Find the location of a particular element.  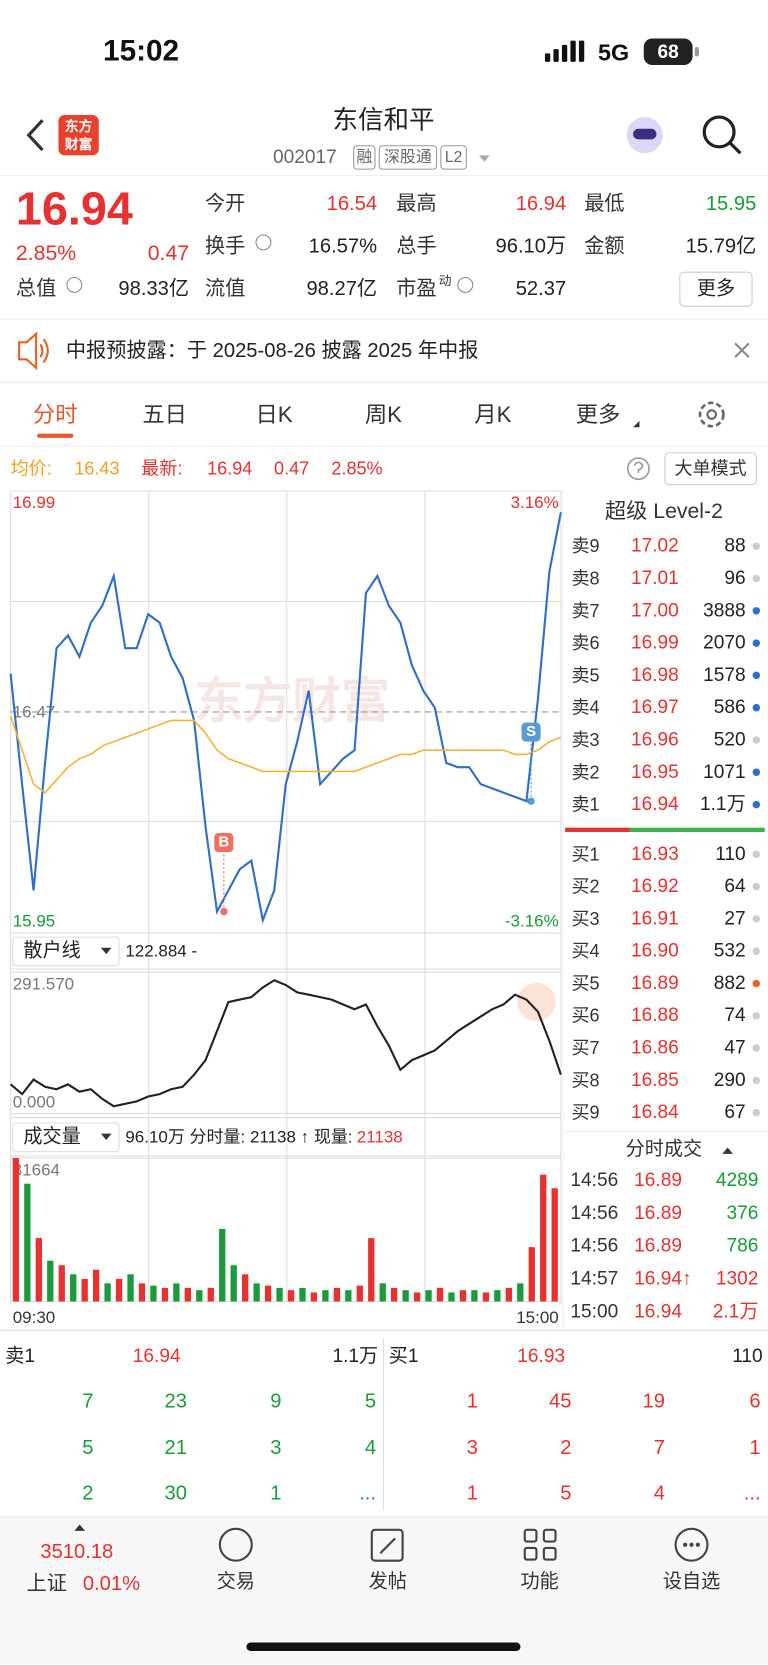

book-volume: 64 is located at coordinates (735, 886).